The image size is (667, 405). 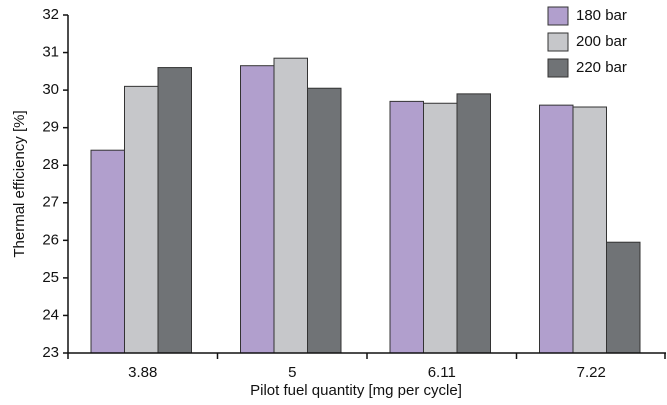 I want to click on y-tick-label: 26, so click(x=50, y=239).